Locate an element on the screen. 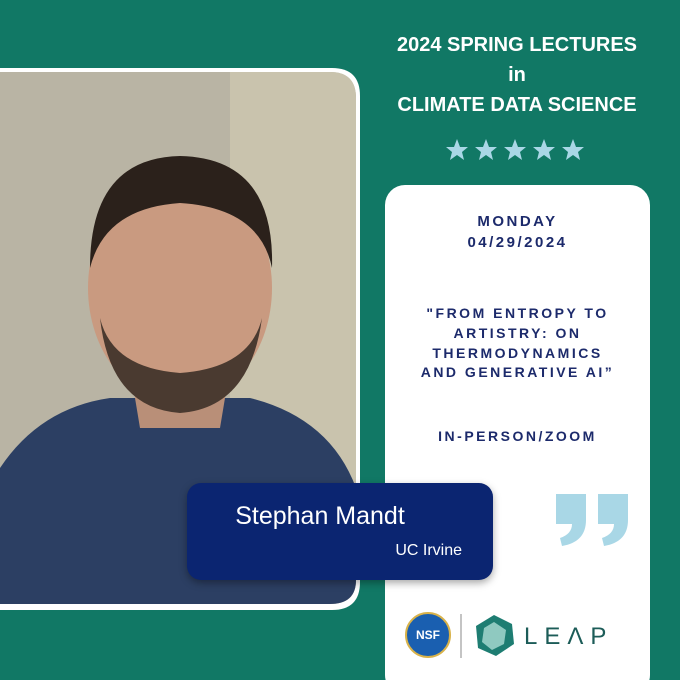  talk-title-line: AND GENERATIVE AI” is located at coordinates (517, 372).